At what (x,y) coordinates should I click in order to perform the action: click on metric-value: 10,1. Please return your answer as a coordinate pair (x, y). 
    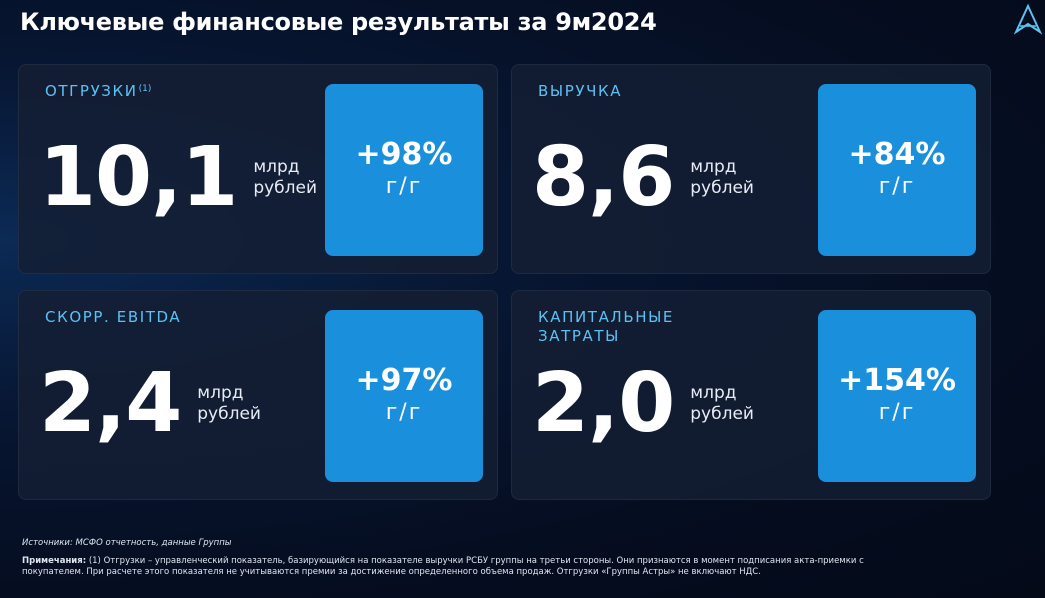
    Looking at the image, I should click on (138, 177).